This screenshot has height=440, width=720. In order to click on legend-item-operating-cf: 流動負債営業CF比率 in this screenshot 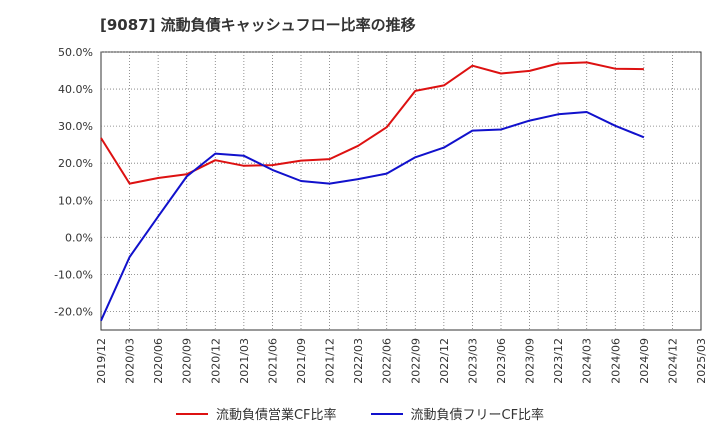, I will do `click(256, 413)`.